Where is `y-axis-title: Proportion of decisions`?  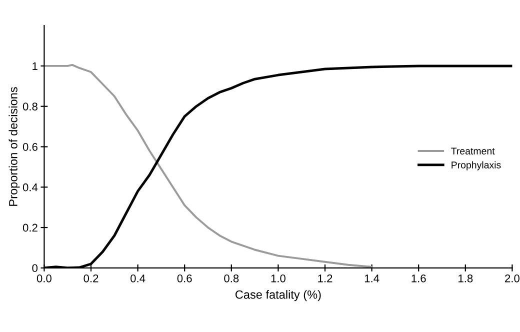
y-axis-title: Proportion of decisions is located at coordinates (14, 146).